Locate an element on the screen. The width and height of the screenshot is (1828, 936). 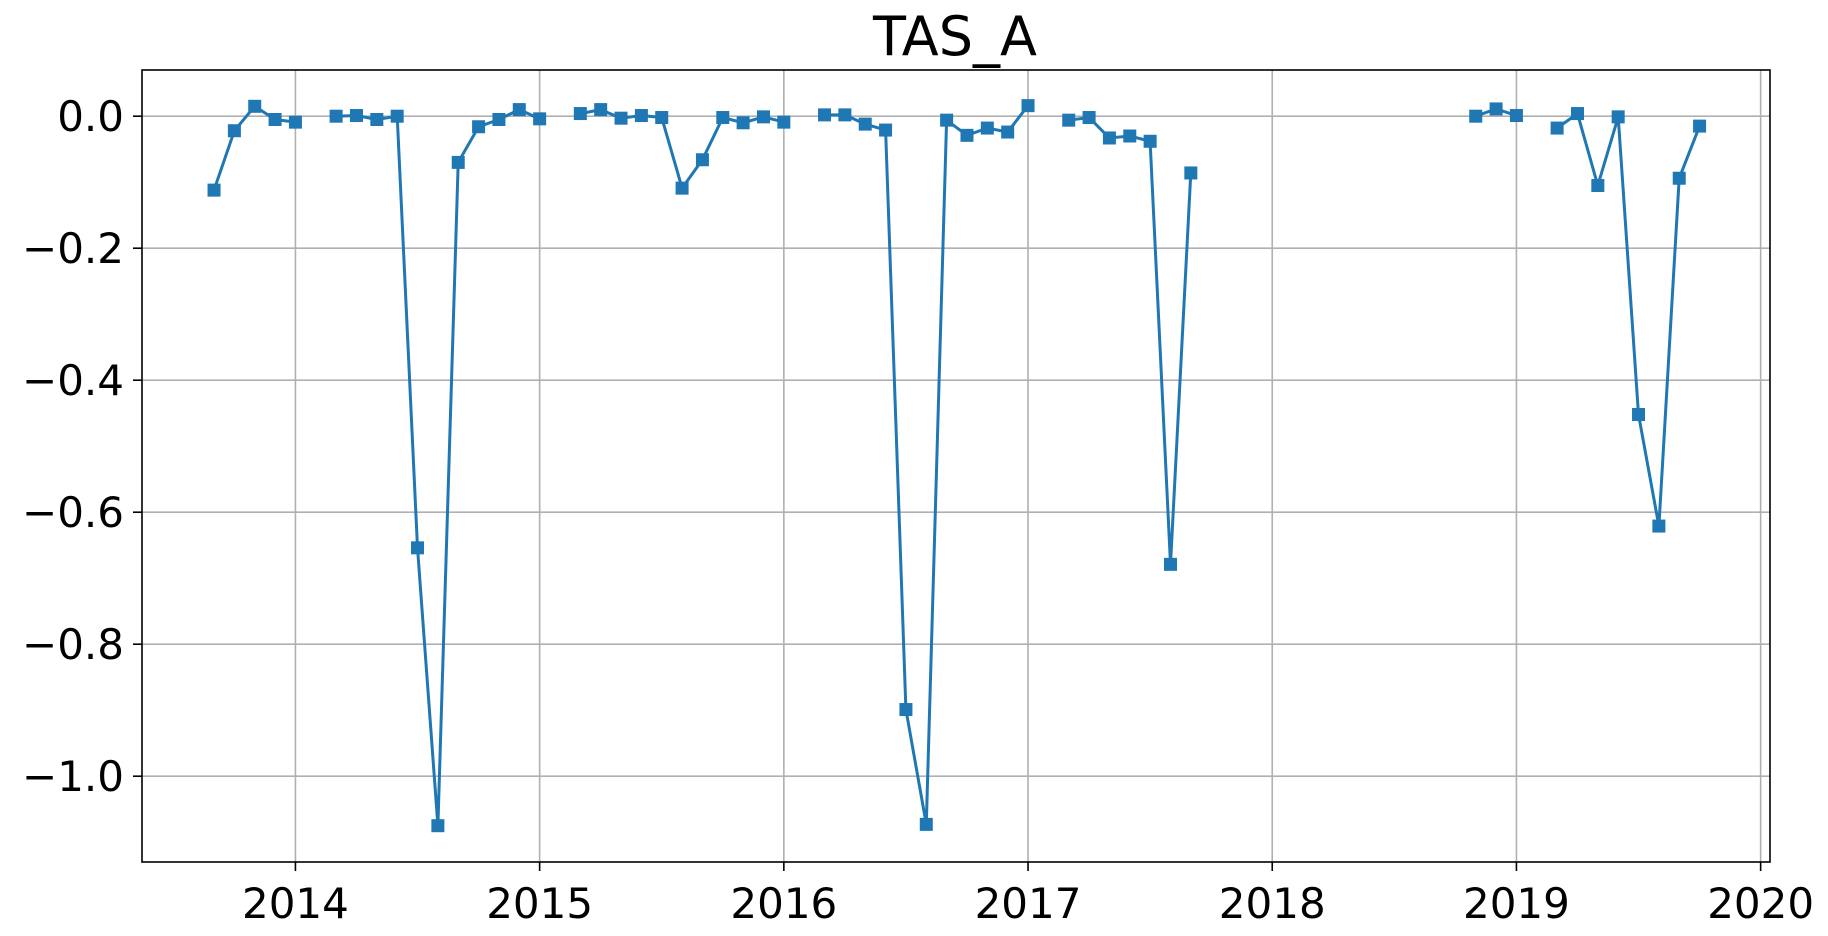
y-tick-label: −0.2 is located at coordinates (73, 248).